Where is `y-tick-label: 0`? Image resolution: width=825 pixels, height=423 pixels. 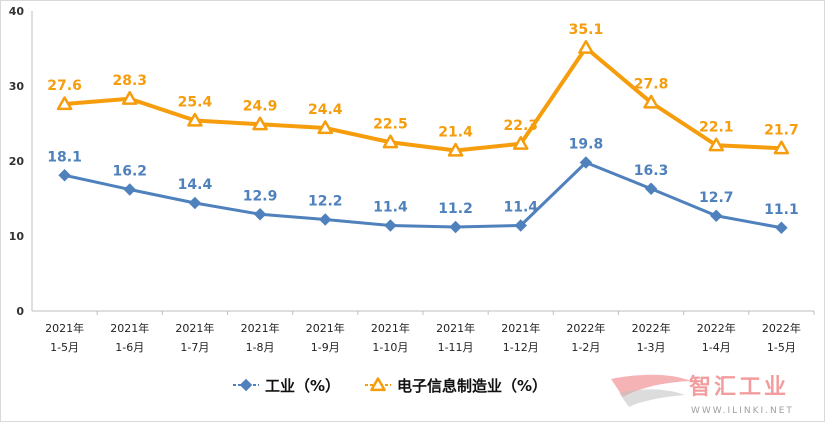 y-tick-label: 0 is located at coordinates (20, 311).